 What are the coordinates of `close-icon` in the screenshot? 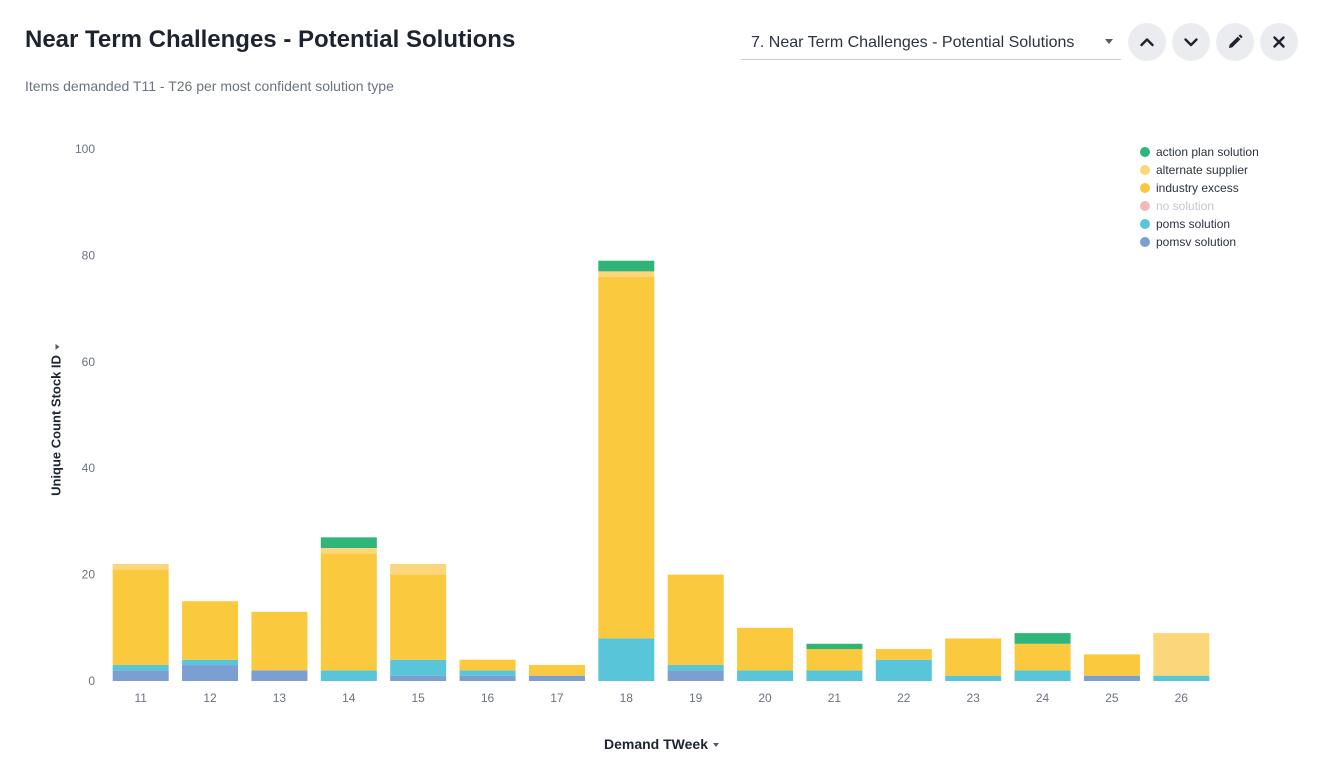 It's located at (1279, 42).